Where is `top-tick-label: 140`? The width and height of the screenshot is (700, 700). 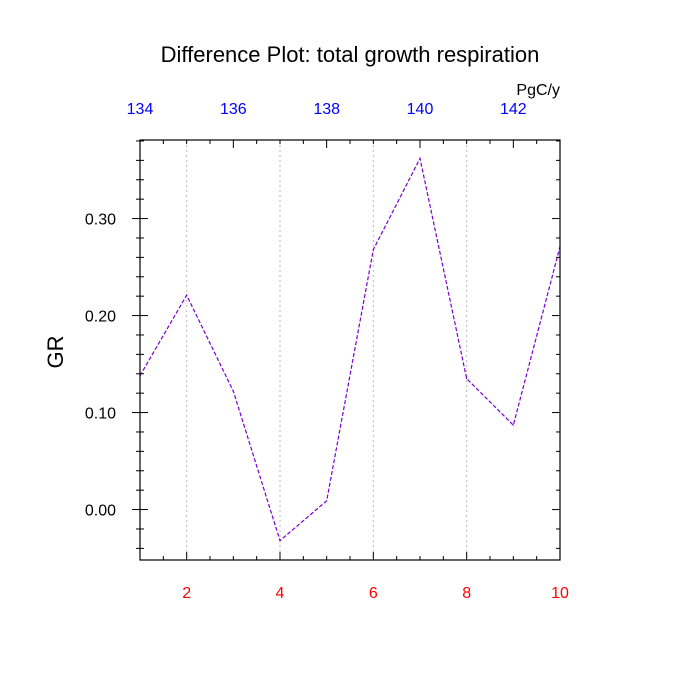
top-tick-label: 140 is located at coordinates (420, 109).